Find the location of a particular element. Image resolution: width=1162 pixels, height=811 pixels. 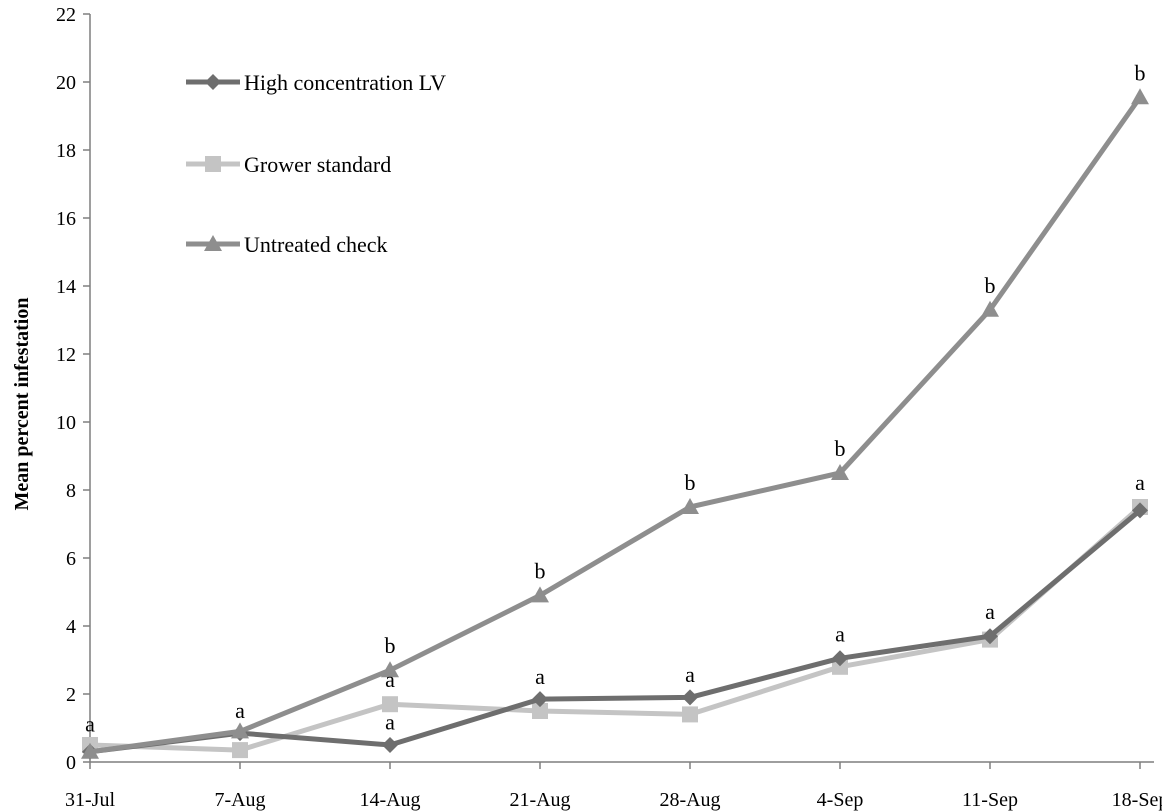

y-tick-label: 18 is located at coordinates (66, 151).